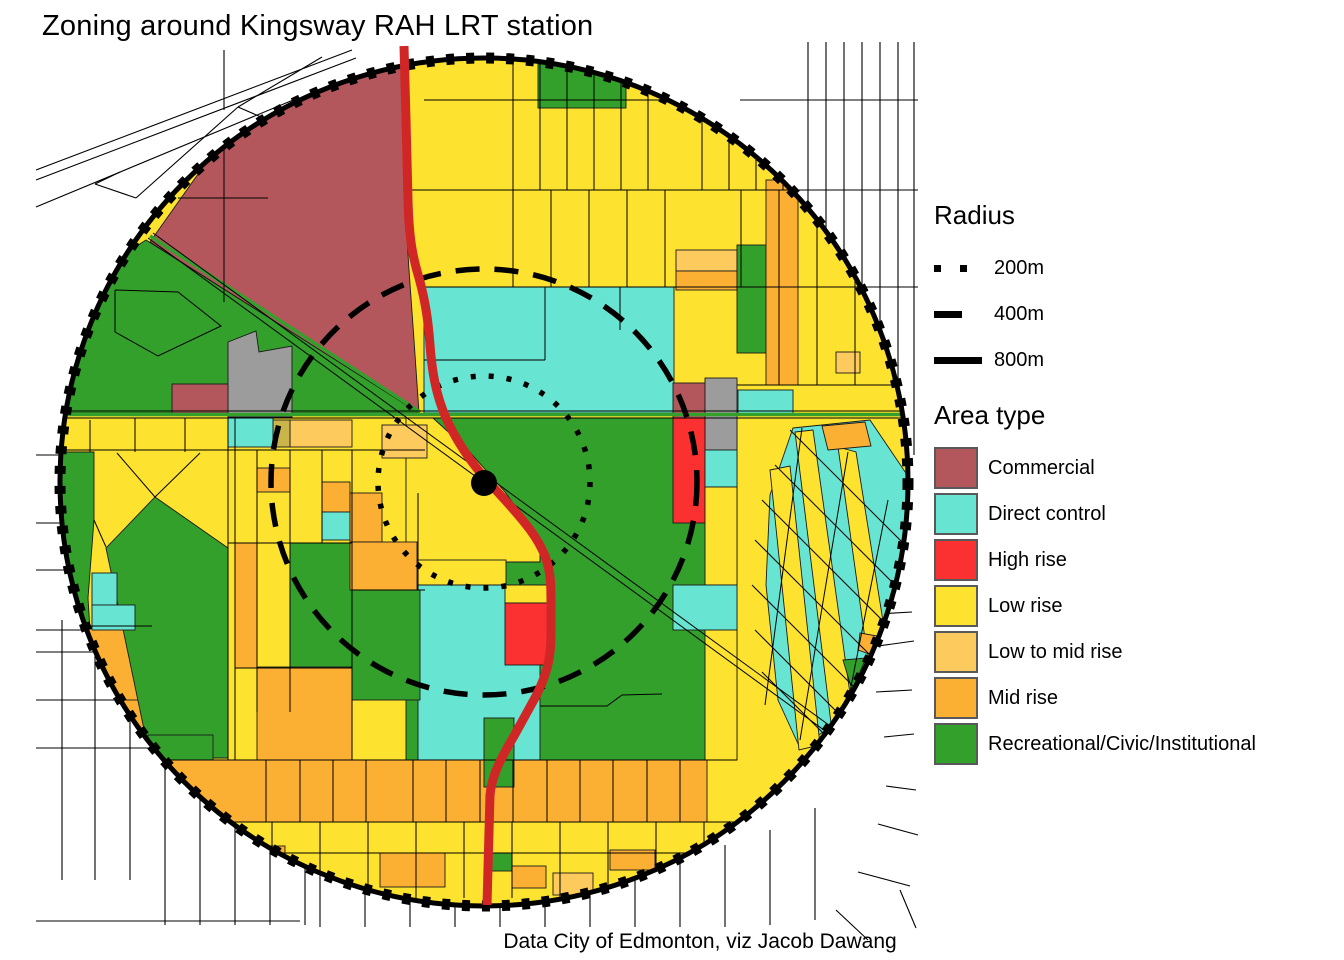 The height and width of the screenshot is (960, 1344). I want to click on ring-400m, so click(484, 482).